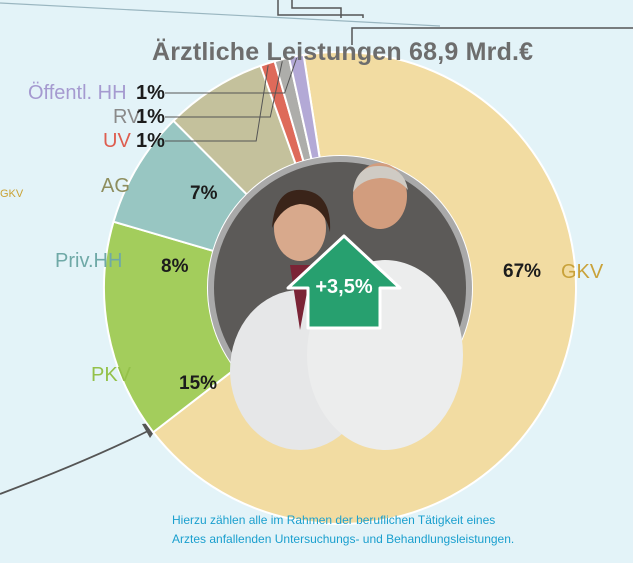 The height and width of the screenshot is (563, 633). I want to click on cropped-edge-label: GKV, so click(12, 194).